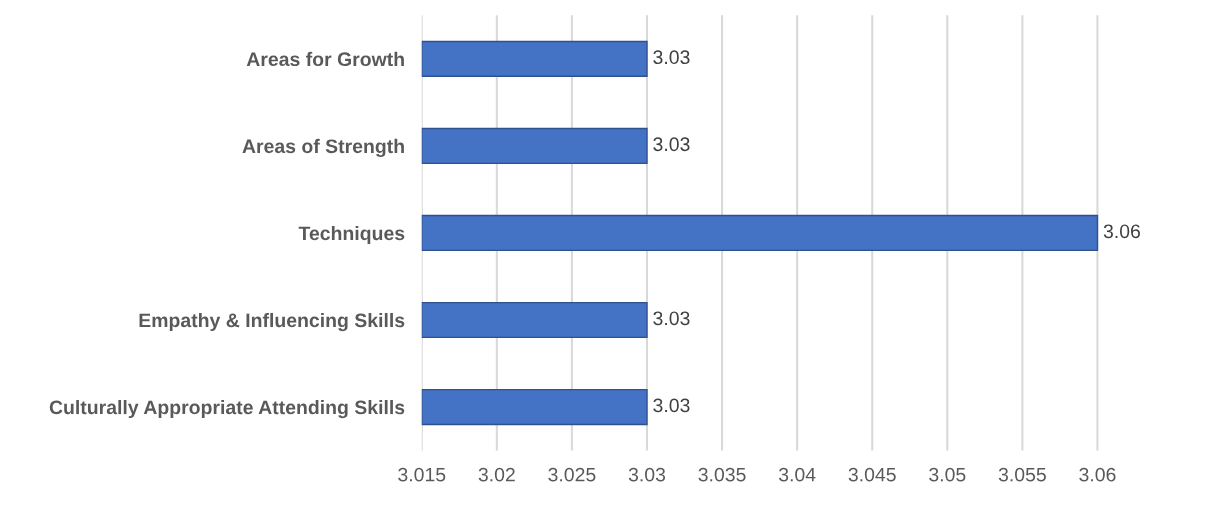 This screenshot has height=512, width=1205. What do you see at coordinates (496, 474) in the screenshot?
I see `x-tick-label: 3.02` at bounding box center [496, 474].